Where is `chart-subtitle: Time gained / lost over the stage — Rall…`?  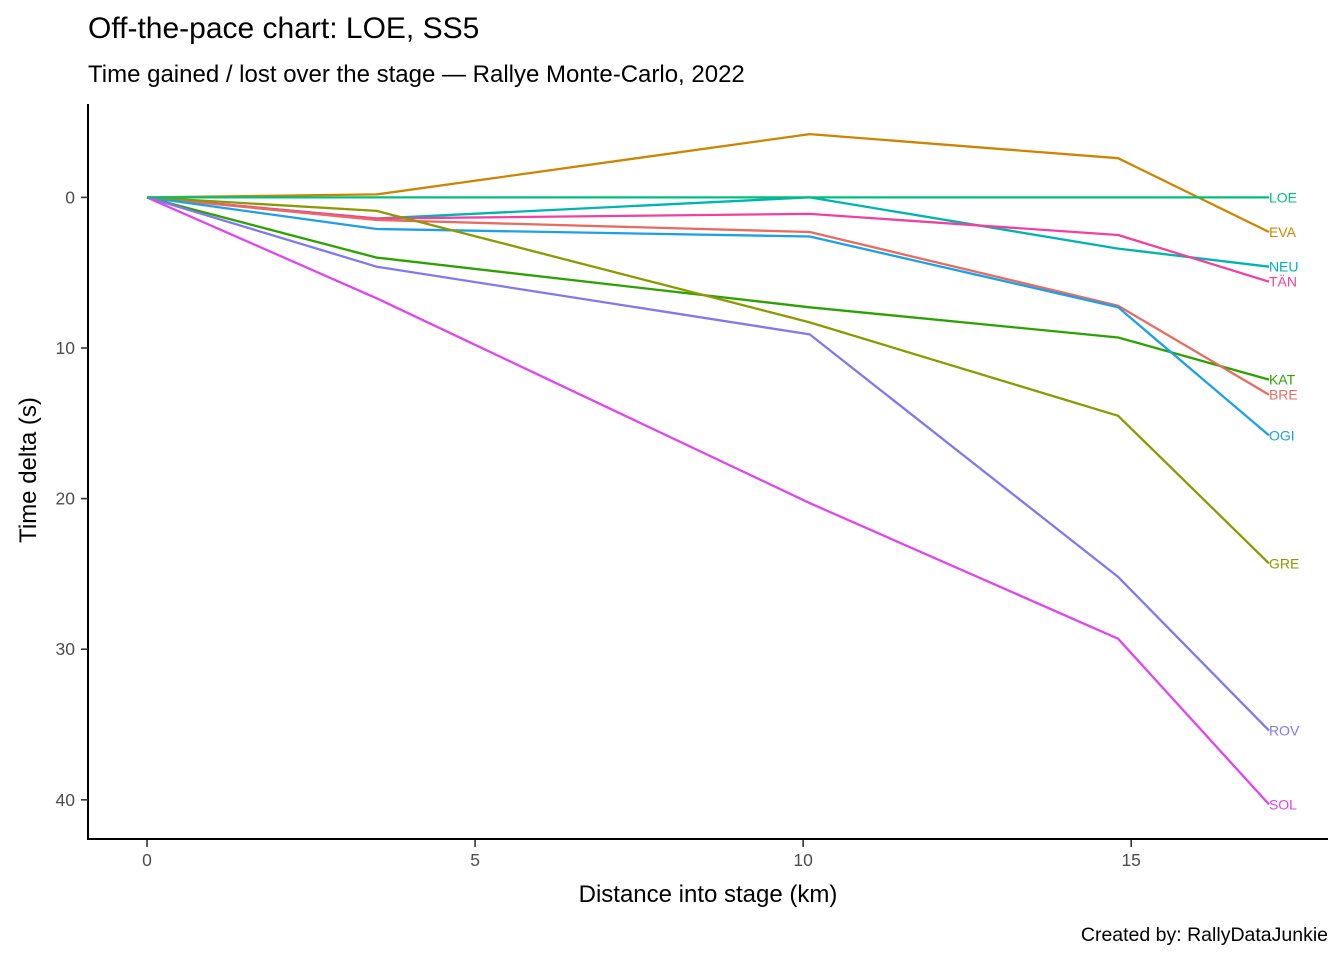 chart-subtitle: Time gained / lost over the stage — Rall… is located at coordinates (416, 74).